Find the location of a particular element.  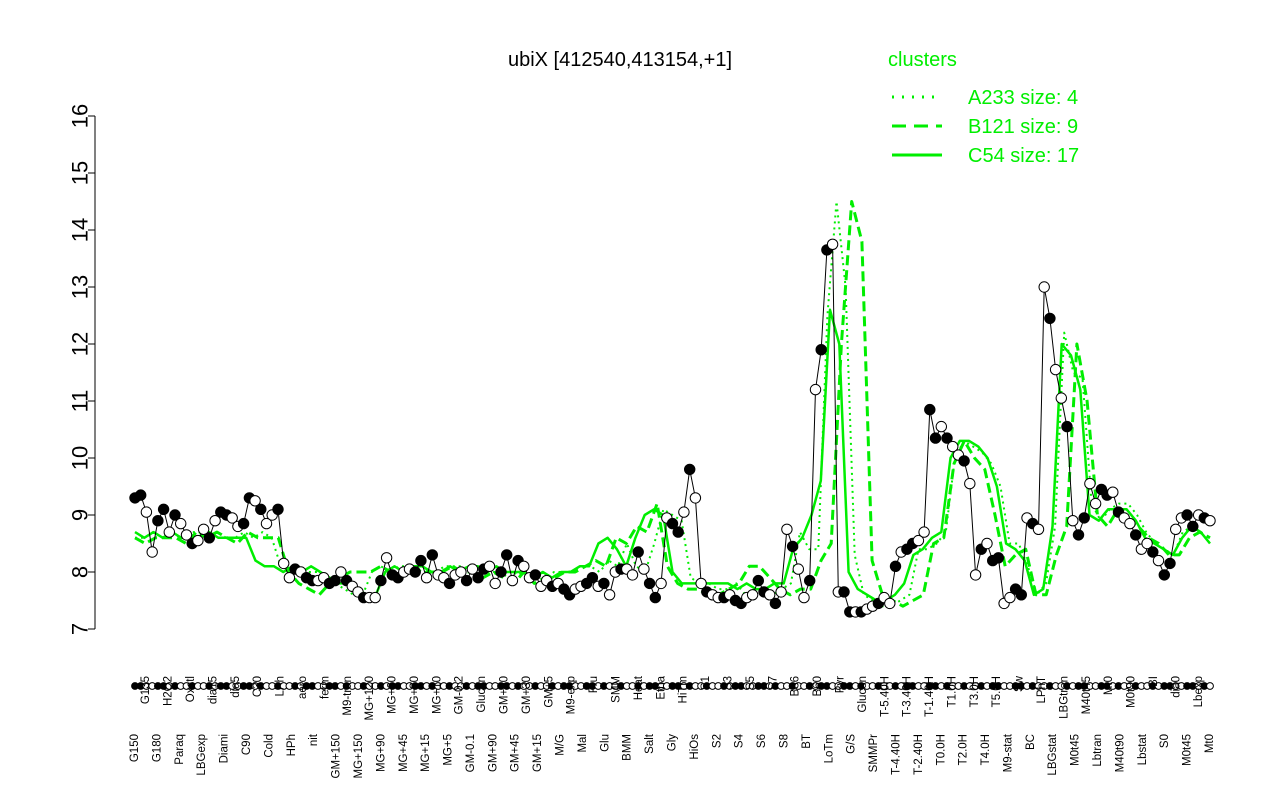

x-tick-label: GM+60 is located at coordinates (505, 695).